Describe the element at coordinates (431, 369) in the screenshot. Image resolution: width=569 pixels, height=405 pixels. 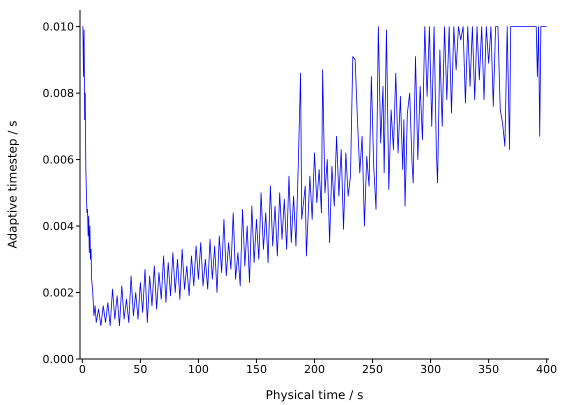
I see `x-tick-label: 300` at that location.